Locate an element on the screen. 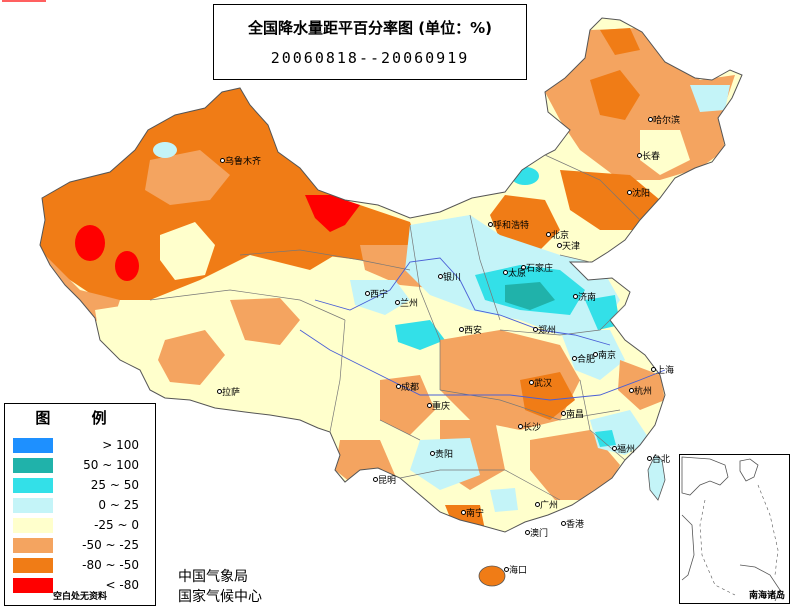 The width and height of the screenshot is (795, 610). city-label: 贵阳 is located at coordinates (441, 453).